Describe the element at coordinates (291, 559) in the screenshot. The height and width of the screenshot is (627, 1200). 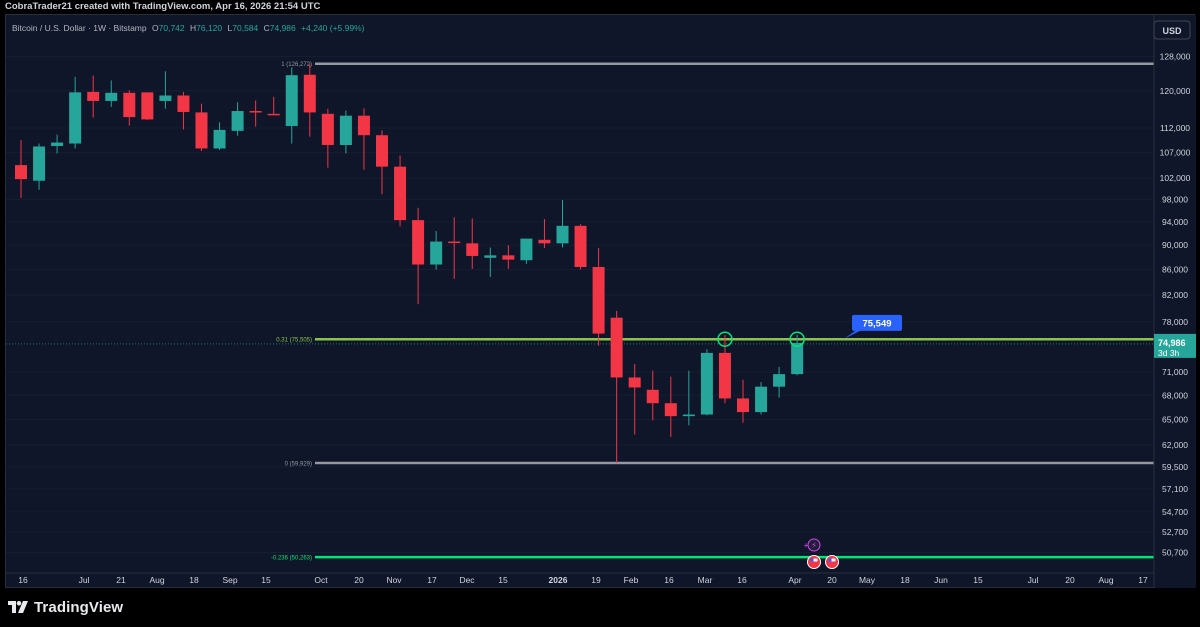
I see `fib-level-label: -0.236 (50,263)` at that location.